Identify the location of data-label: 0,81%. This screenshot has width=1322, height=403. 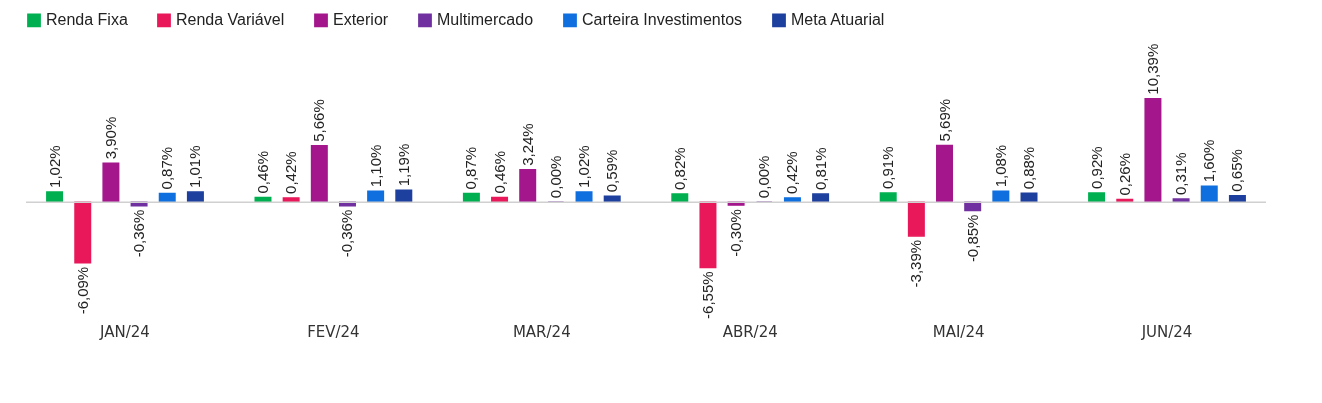
(820, 169).